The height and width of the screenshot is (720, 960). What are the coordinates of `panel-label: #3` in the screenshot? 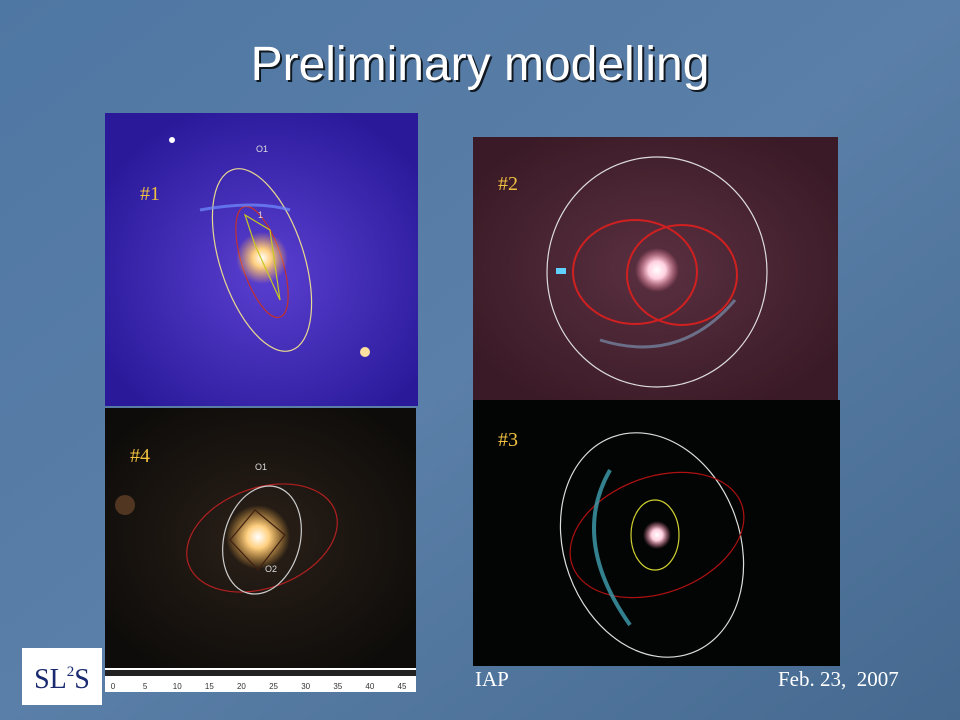 It's located at (508, 440).